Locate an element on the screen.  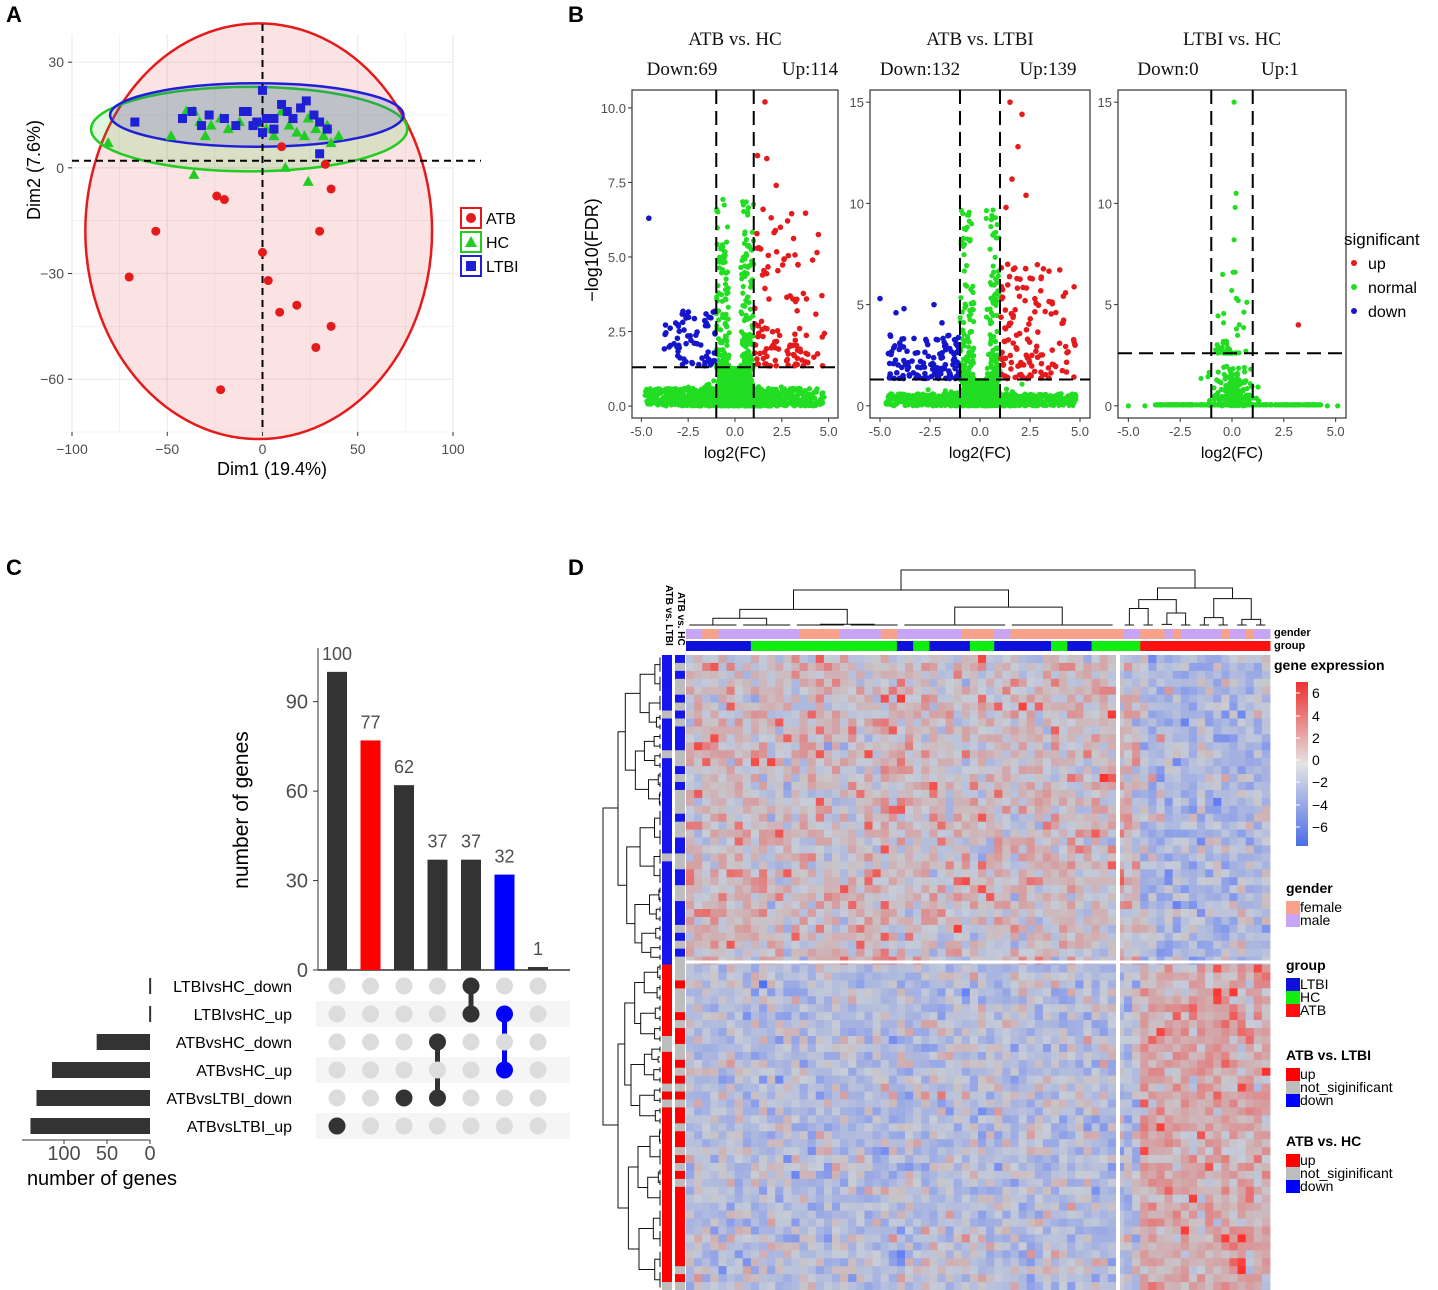
volcano-y-tick-label: 2.5 is located at coordinates (617, 332).